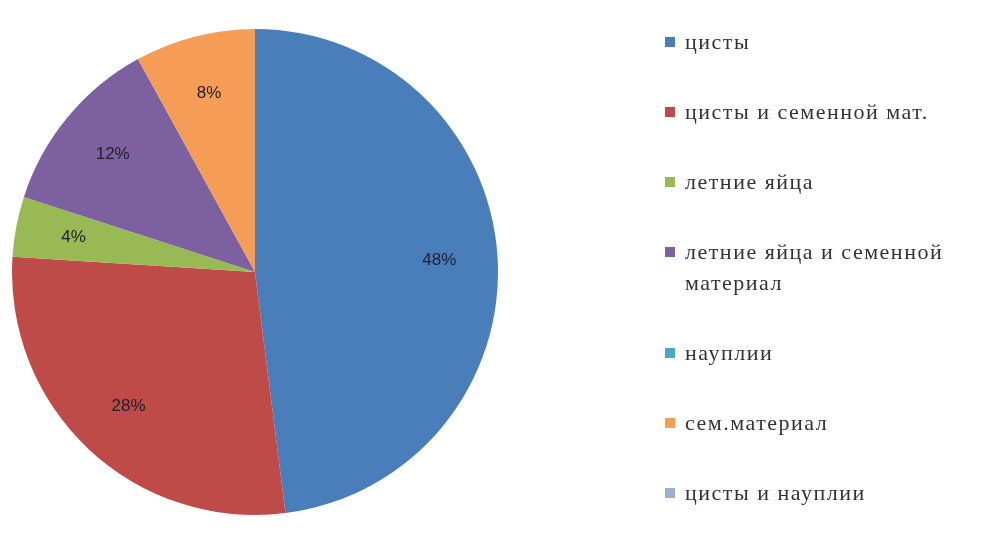 This screenshot has height=538, width=1003. What do you see at coordinates (112, 153) in the screenshot?
I see `data-label: 12%` at bounding box center [112, 153].